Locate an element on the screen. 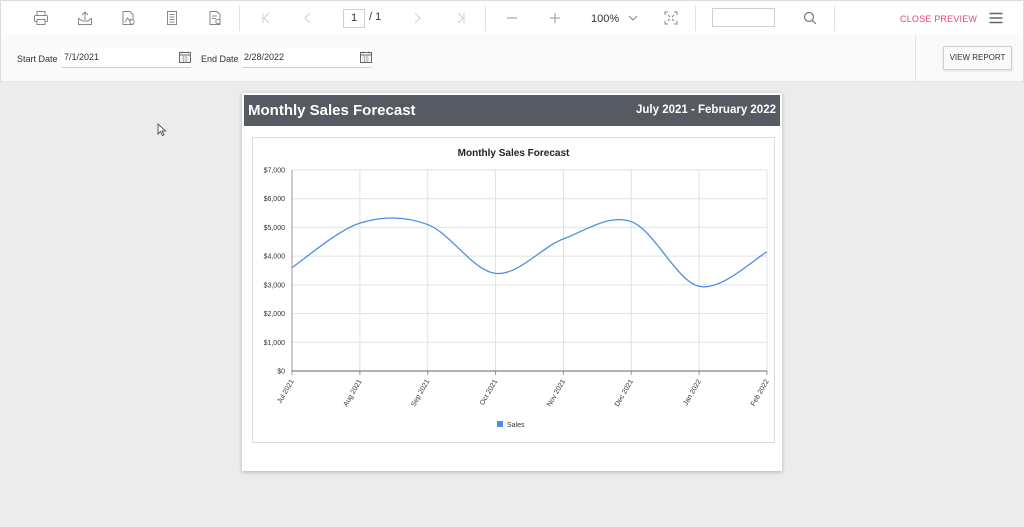  report-title: Monthly Sales Forecast is located at coordinates (332, 110).